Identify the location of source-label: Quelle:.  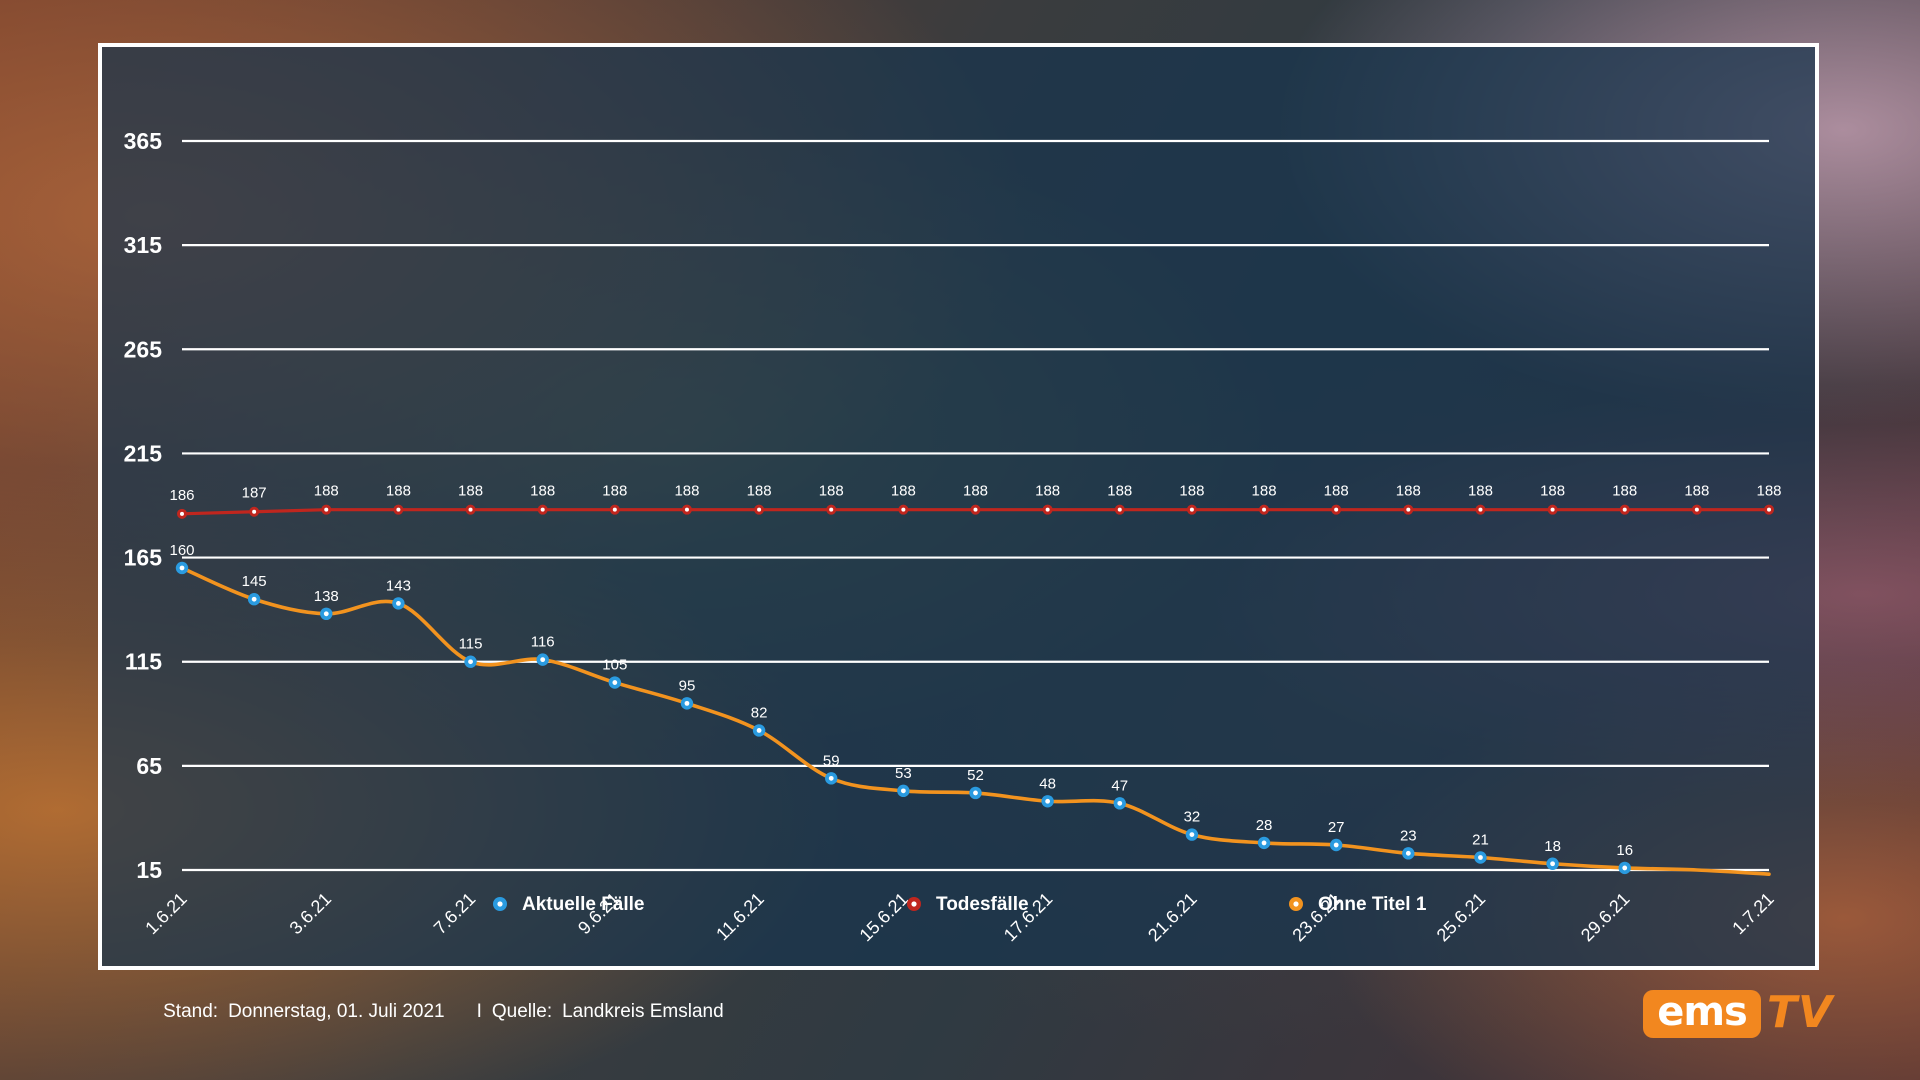
(522, 1011).